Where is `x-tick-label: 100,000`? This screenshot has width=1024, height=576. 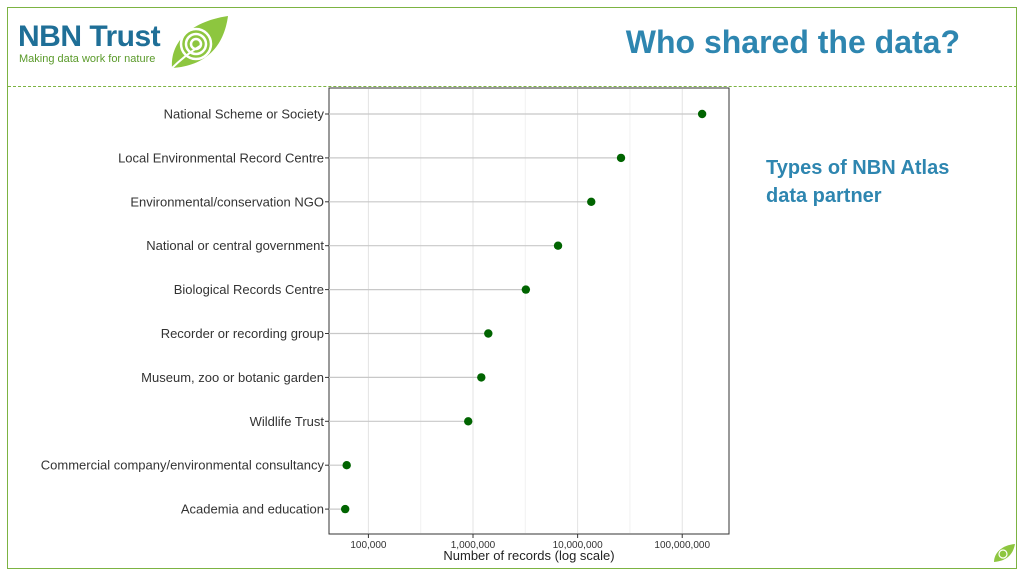
x-tick-label: 100,000 is located at coordinates (368, 545).